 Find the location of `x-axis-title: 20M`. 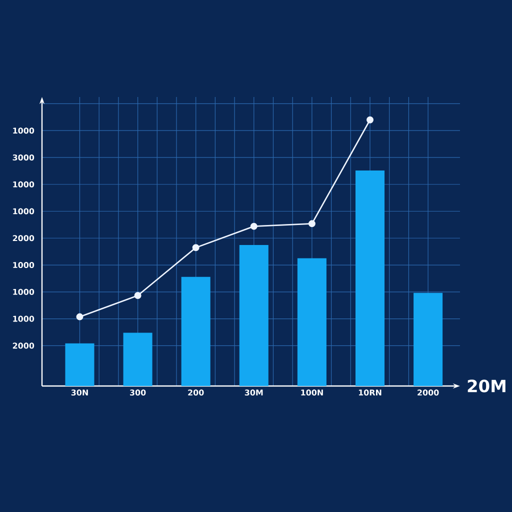

x-axis-title: 20M is located at coordinates (487, 386).